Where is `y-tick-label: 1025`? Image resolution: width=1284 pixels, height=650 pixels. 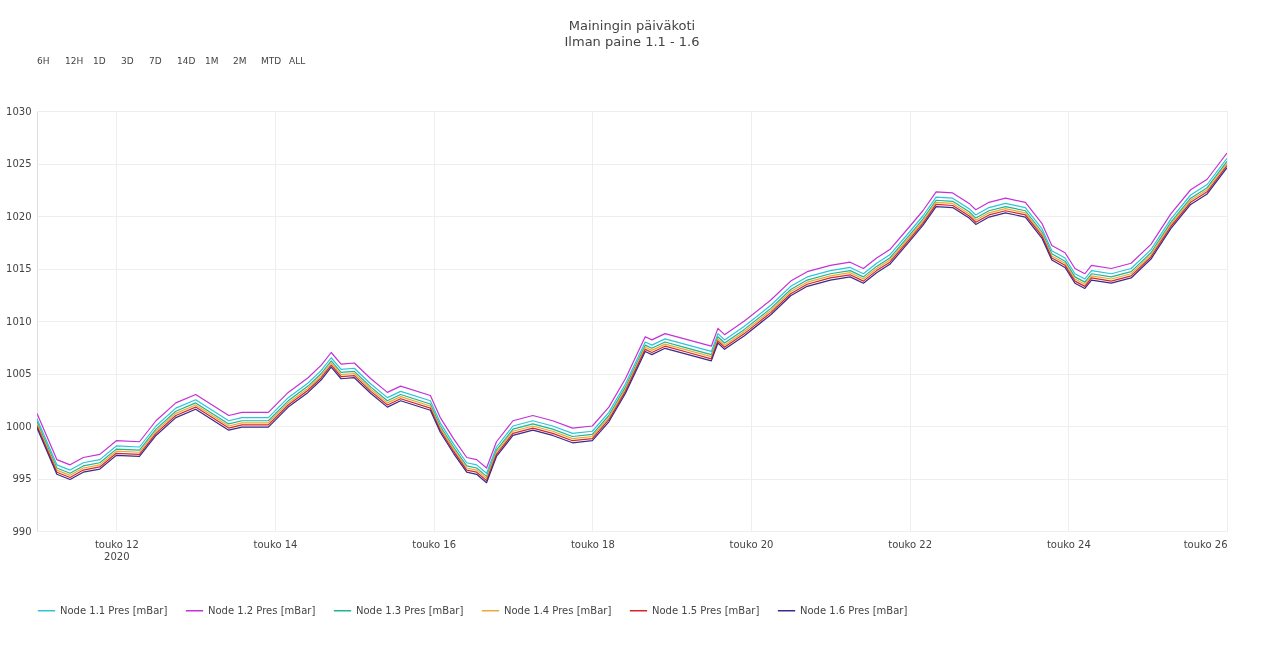 y-tick-label: 1025 is located at coordinates (19, 163).